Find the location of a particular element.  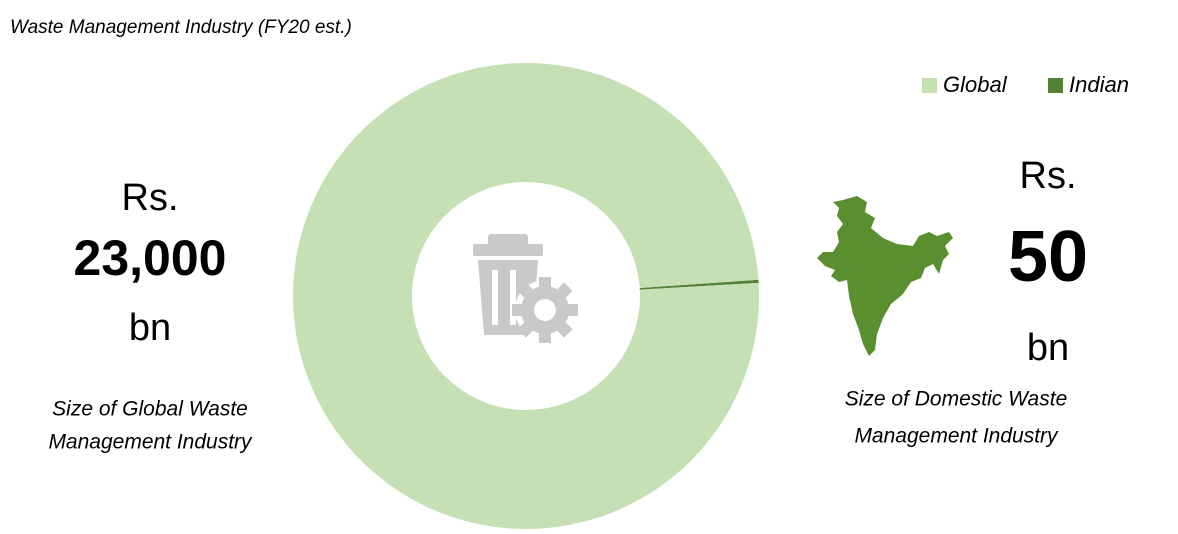

chart-title: Waste Management Industry (FY20 est.) is located at coordinates (181, 27).